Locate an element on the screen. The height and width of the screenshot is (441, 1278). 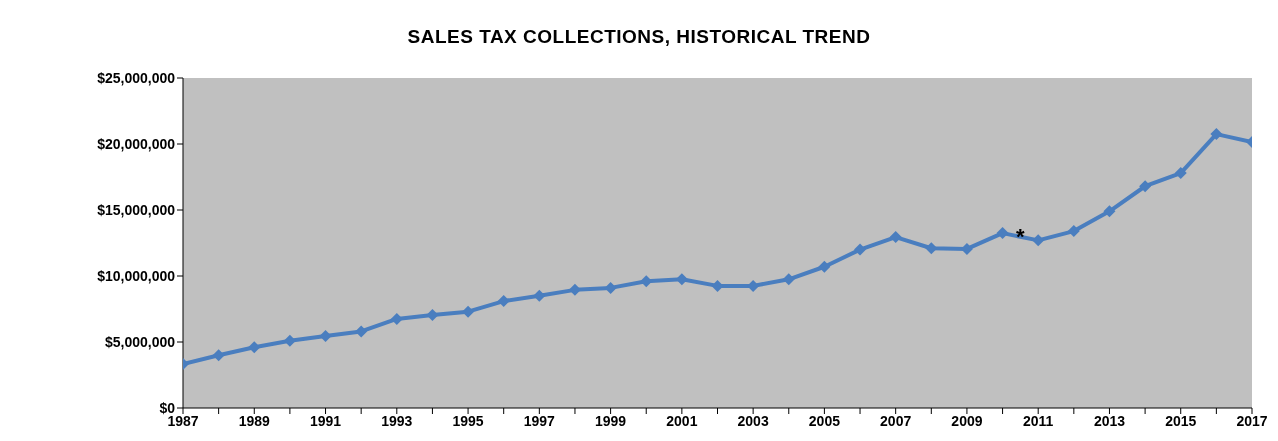
x-tick-label: 2001 is located at coordinates (682, 420).